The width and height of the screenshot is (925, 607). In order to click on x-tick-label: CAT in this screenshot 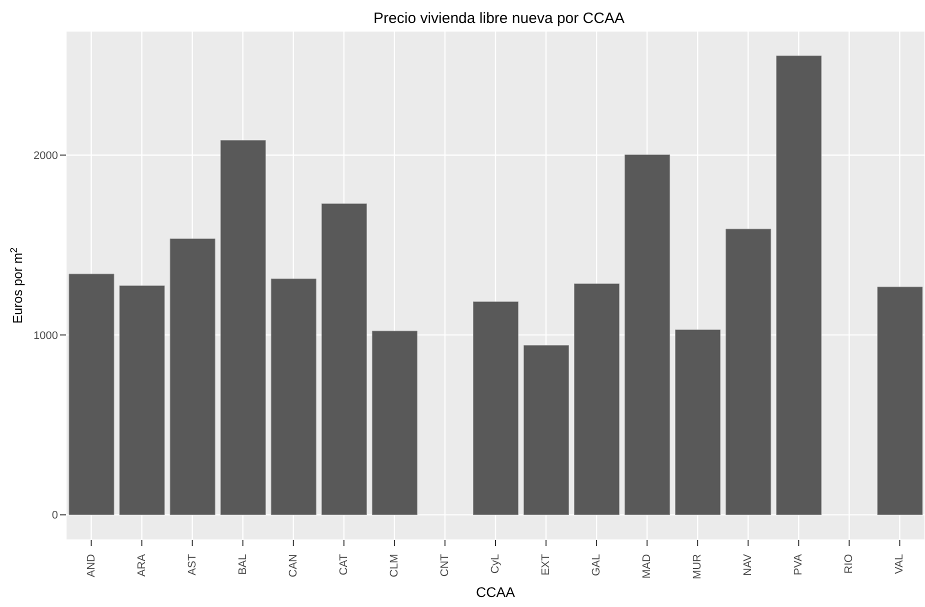, I will do `click(344, 565)`.